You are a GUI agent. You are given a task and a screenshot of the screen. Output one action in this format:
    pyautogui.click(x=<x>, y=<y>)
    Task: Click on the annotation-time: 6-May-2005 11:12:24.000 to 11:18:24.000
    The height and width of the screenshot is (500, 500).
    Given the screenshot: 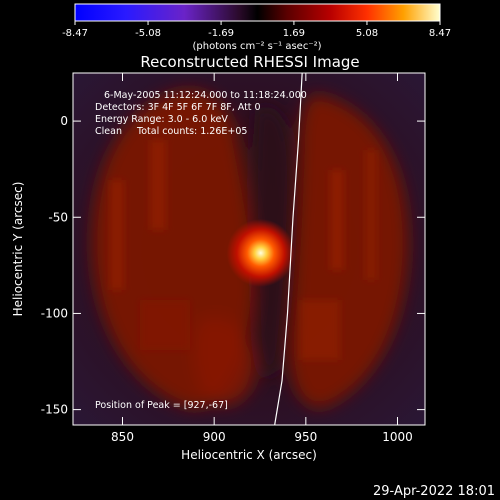 What is the action you would take?
    pyautogui.click(x=205, y=95)
    